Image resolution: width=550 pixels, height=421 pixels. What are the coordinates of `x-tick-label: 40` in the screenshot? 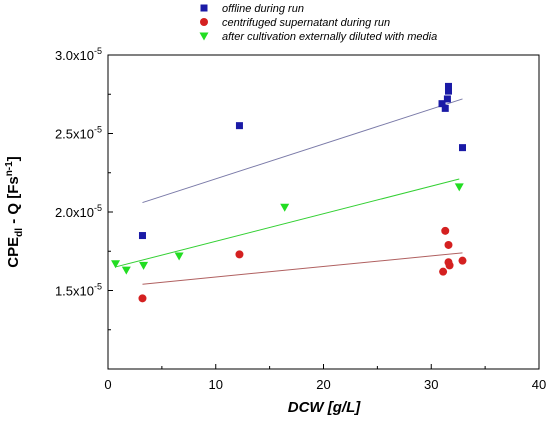 It's located at (539, 384).